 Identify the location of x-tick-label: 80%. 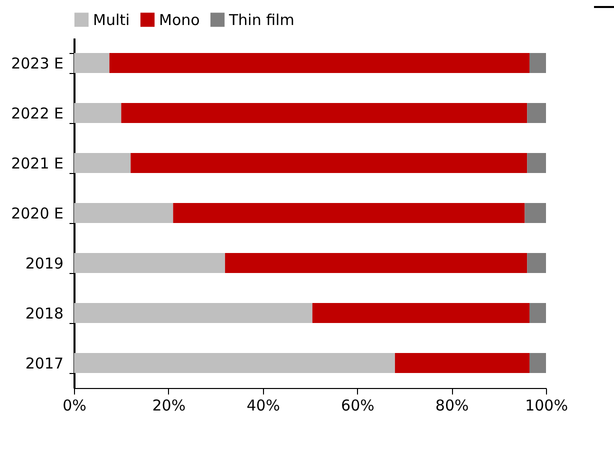
(452, 405).